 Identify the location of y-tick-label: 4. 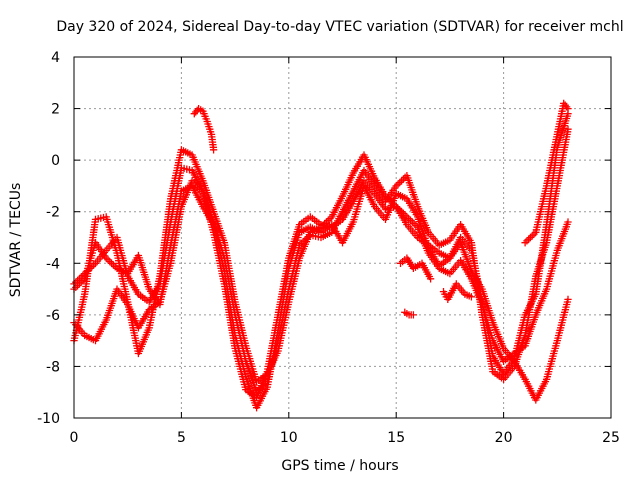
(55, 58).